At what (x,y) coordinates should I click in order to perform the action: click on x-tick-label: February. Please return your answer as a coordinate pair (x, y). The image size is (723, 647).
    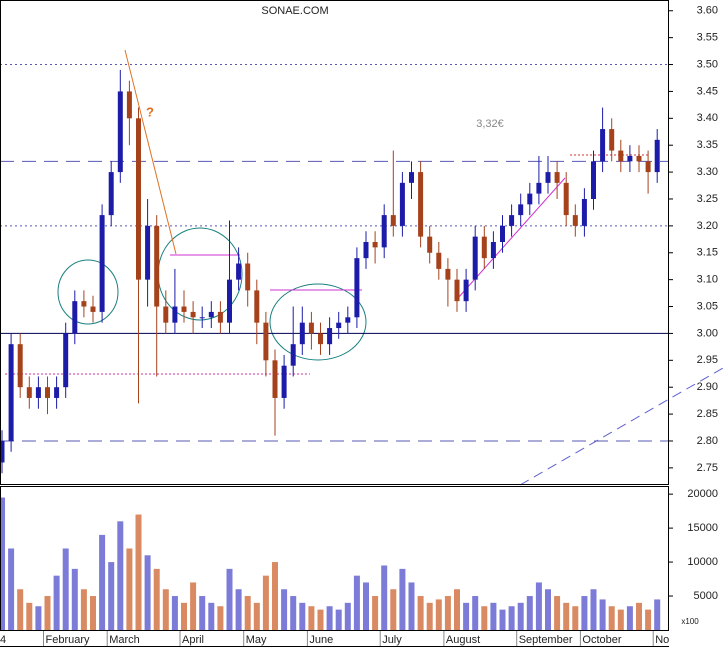
    Looking at the image, I should click on (68, 640).